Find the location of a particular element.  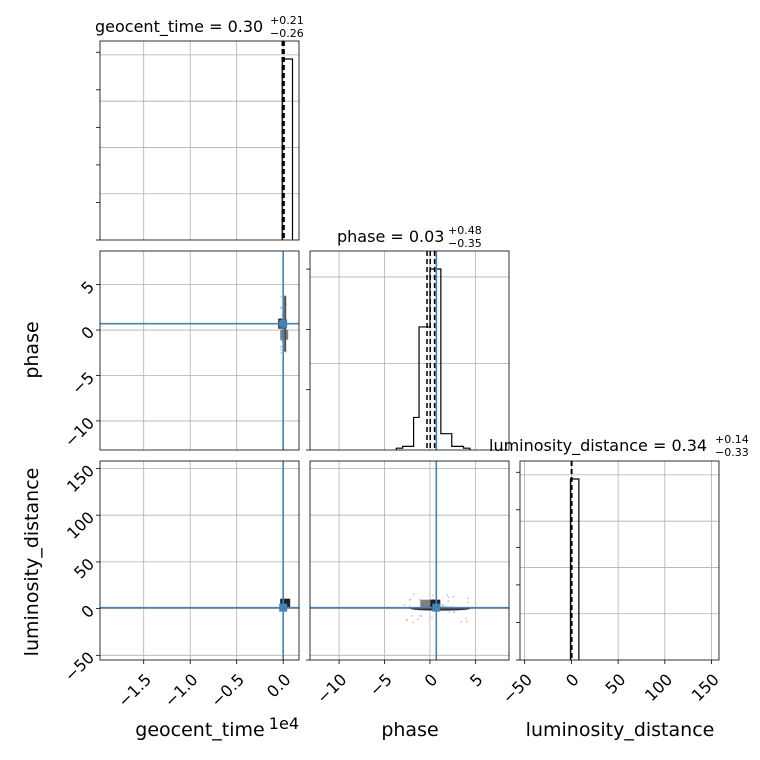

quantile-lines-geocent-time is located at coordinates (283, 140).